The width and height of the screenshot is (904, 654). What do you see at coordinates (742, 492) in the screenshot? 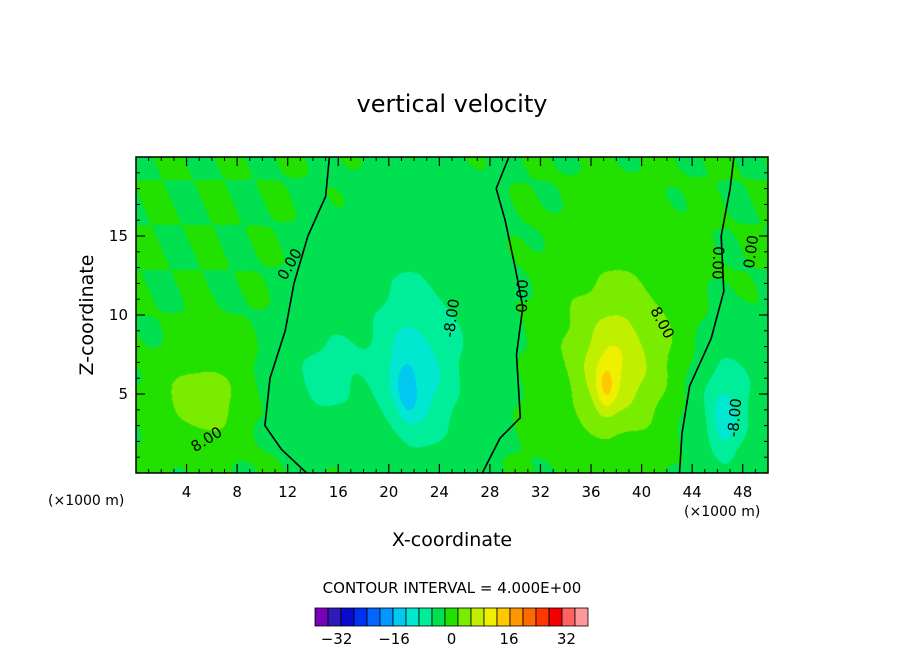
I see `x-tick-label: 48` at bounding box center [742, 492].